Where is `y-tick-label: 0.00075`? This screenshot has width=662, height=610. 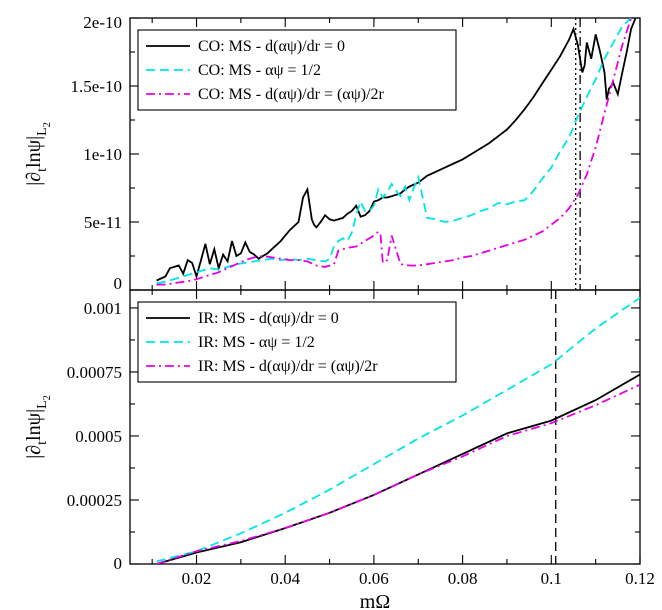
y-tick-label: 0.00075 is located at coordinates (94, 372).